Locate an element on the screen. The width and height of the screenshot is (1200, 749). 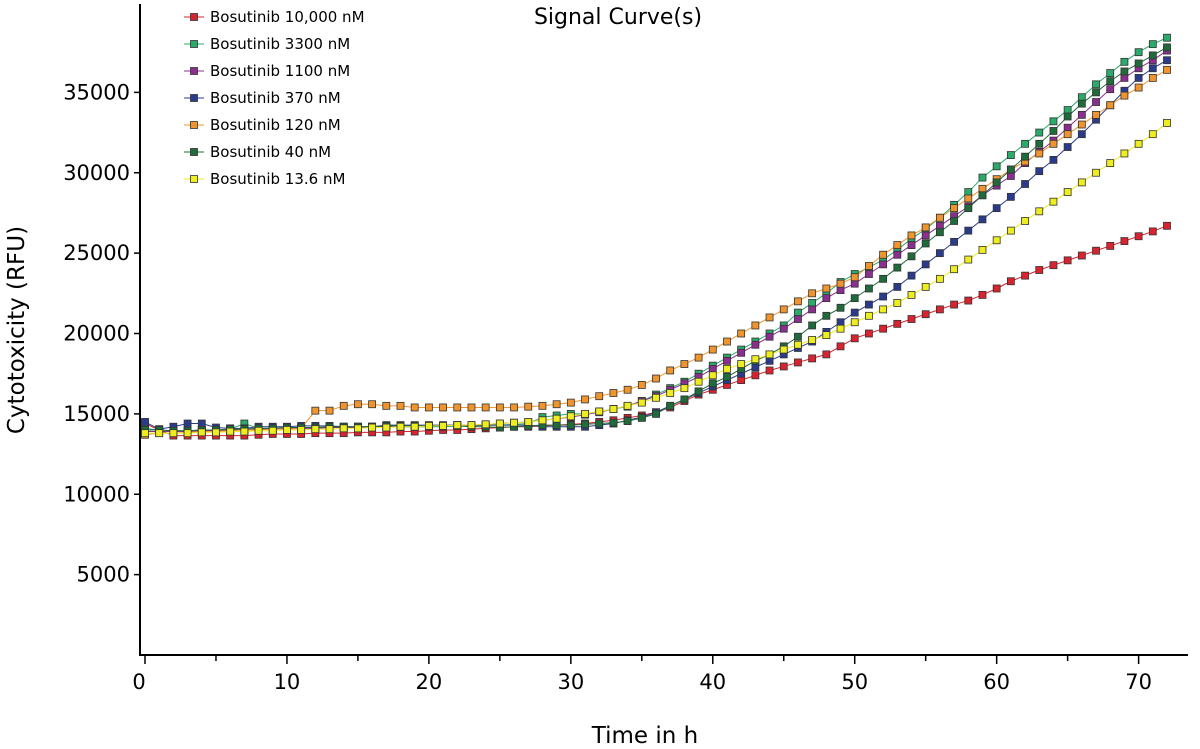
y-axis-title: Cytotoxicity (RFU) is located at coordinates (17, 330).